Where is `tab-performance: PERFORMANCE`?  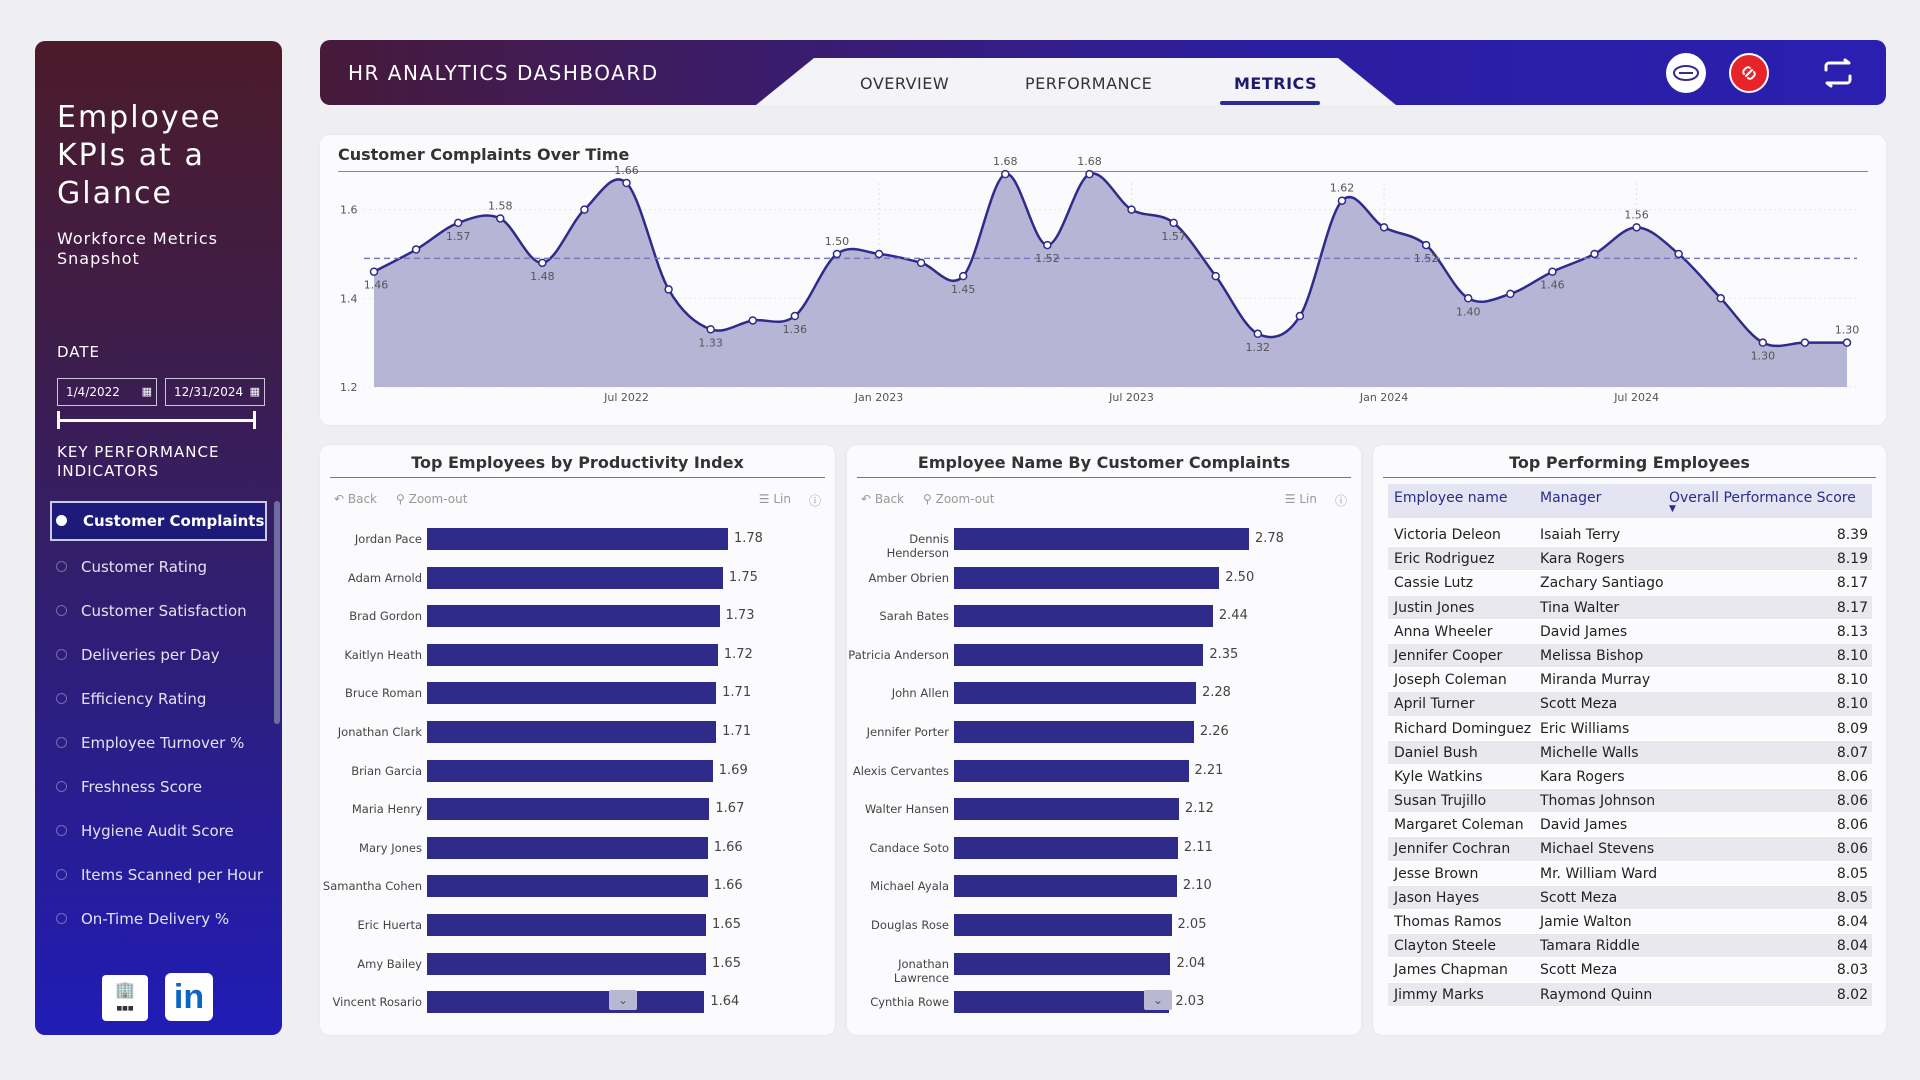
tab-performance: PERFORMANCE is located at coordinates (1089, 83).